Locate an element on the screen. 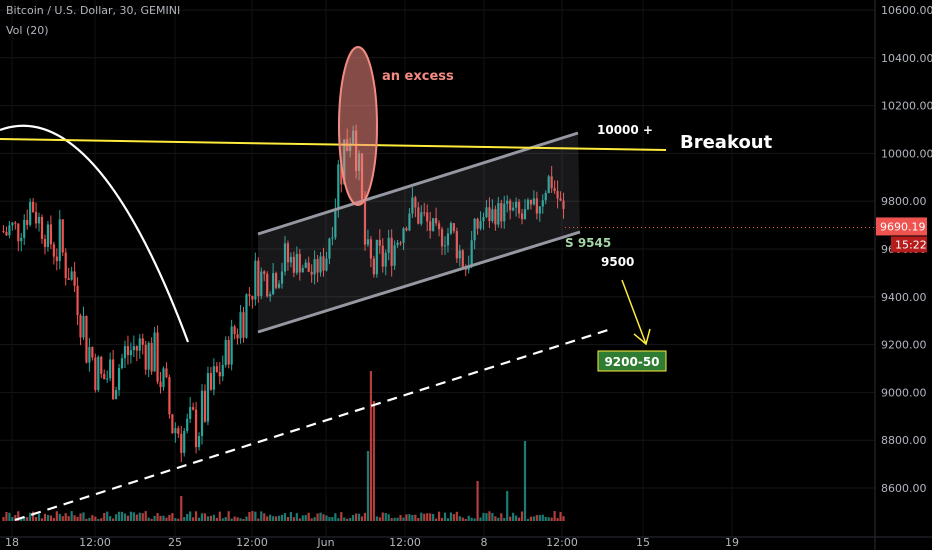 This screenshot has height=550, width=932. symbol-title: Bitcoin / U.S. Dollar, 30, GEMINI is located at coordinates (93, 10).